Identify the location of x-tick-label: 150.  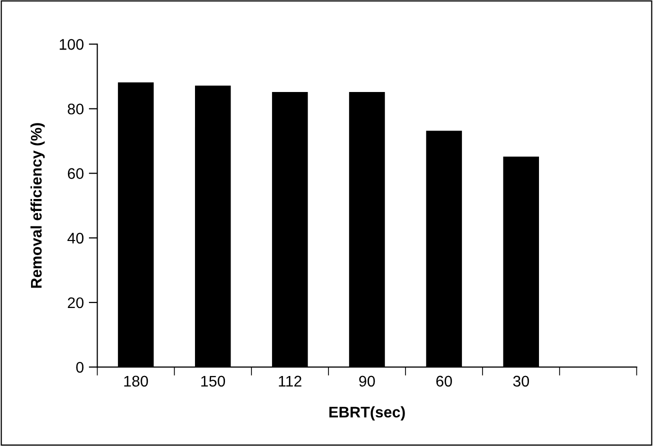
(213, 381).